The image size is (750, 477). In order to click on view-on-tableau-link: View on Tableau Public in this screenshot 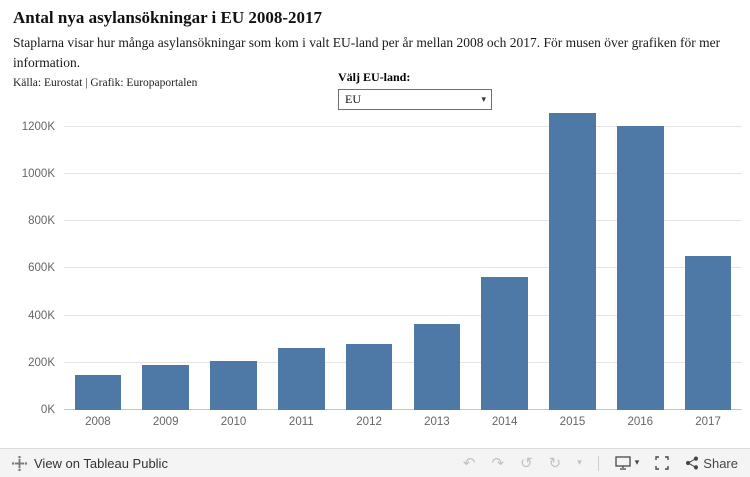, I will do `click(90, 463)`.